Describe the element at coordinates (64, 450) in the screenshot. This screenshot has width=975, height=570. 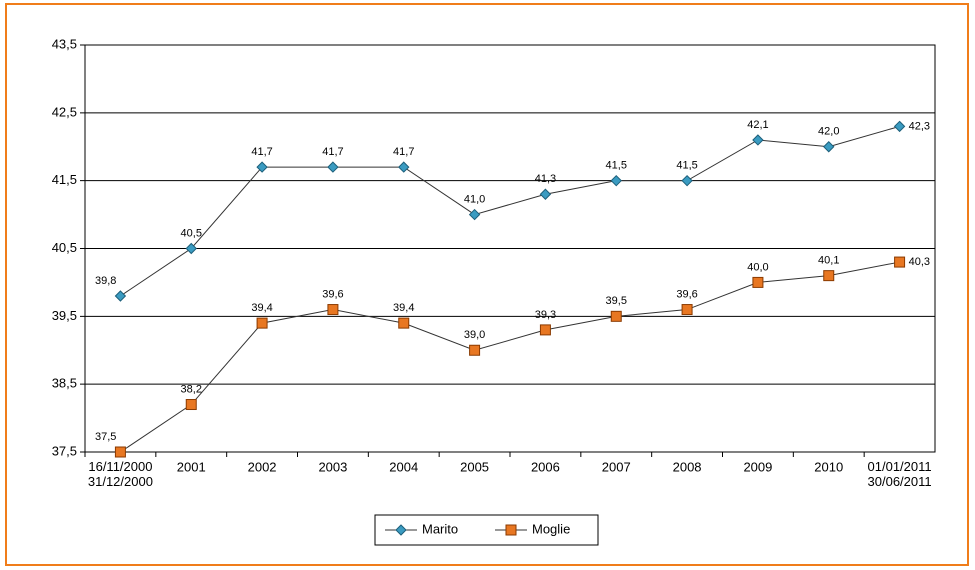
I see `y-tick-label: 37,5` at that location.